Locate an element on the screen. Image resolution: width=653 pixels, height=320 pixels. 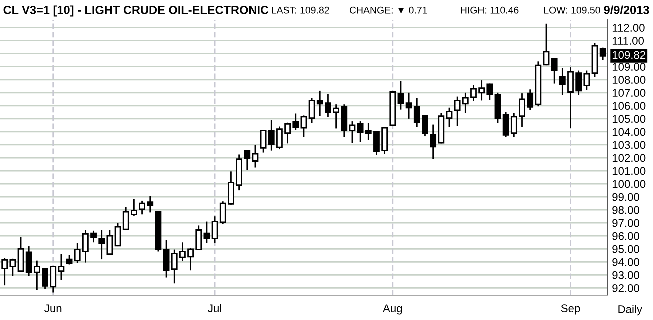
x-tick-label: Jul is located at coordinates (215, 308).